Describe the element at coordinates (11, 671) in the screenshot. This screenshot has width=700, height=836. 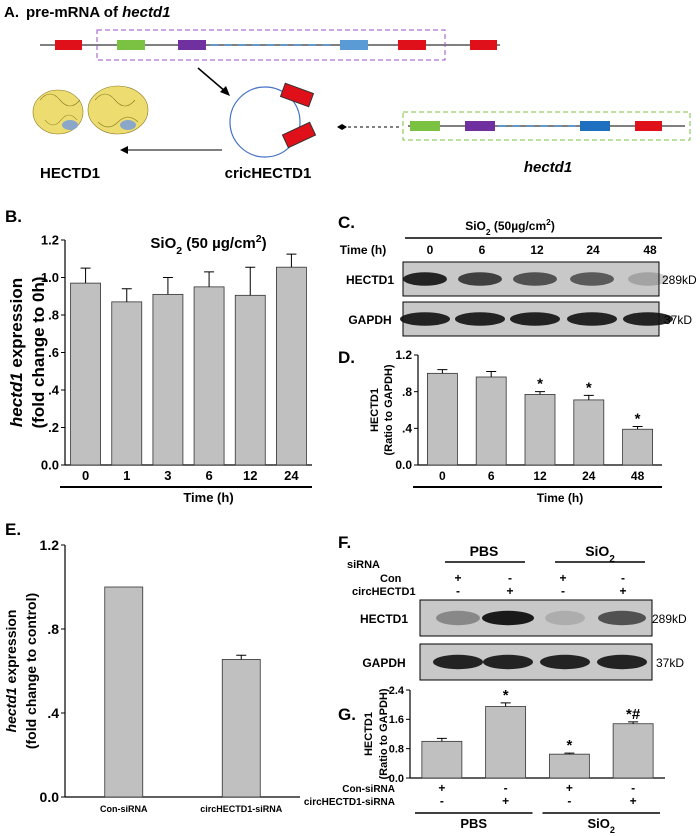
I see `y-axis-label: hectd1 expression` at that location.